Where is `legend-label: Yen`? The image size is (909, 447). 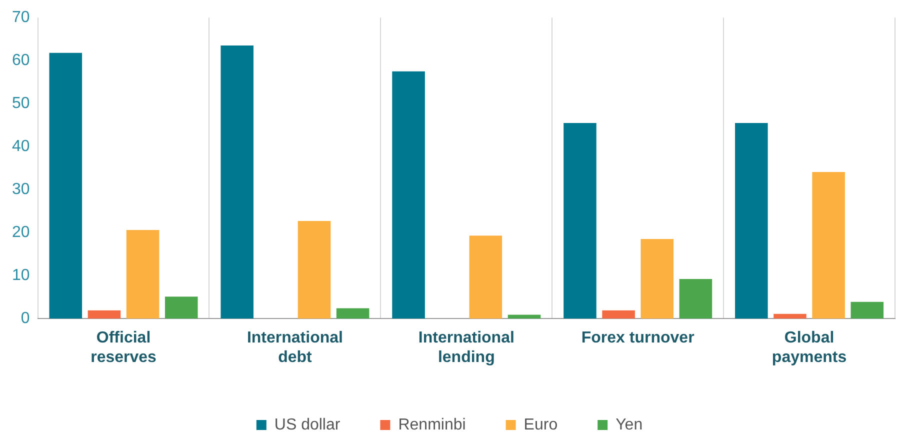
legend-label: Yen is located at coordinates (629, 425).